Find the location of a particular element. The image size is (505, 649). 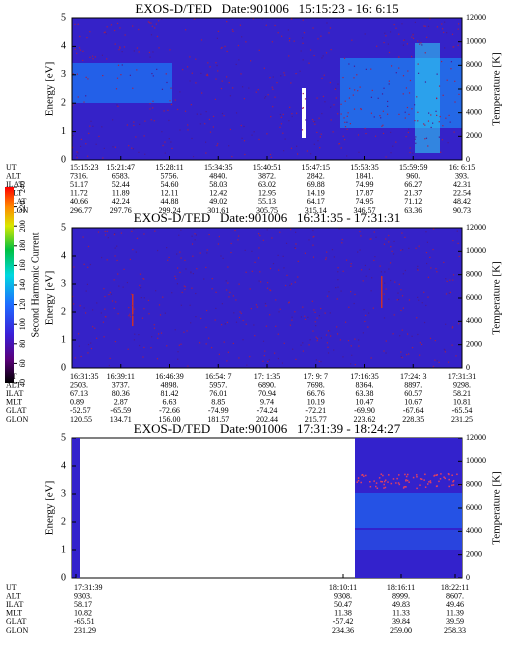

y2-tick-label: 12000 is located at coordinates (476, 227).